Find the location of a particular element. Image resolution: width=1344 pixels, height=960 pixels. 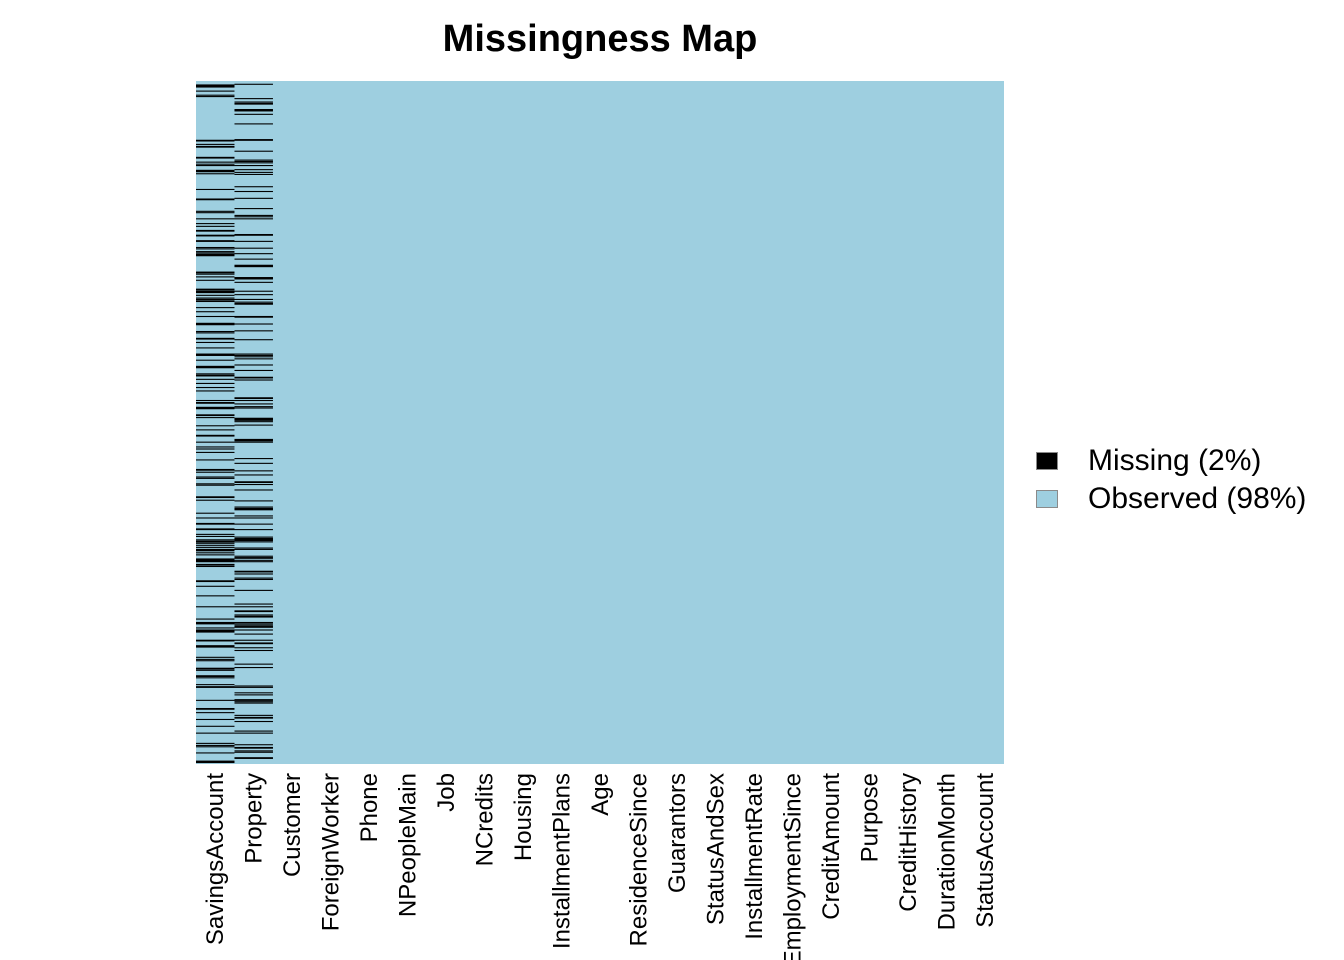

column-label-SavingsAccount: SavingsAccount is located at coordinates (215, 859).